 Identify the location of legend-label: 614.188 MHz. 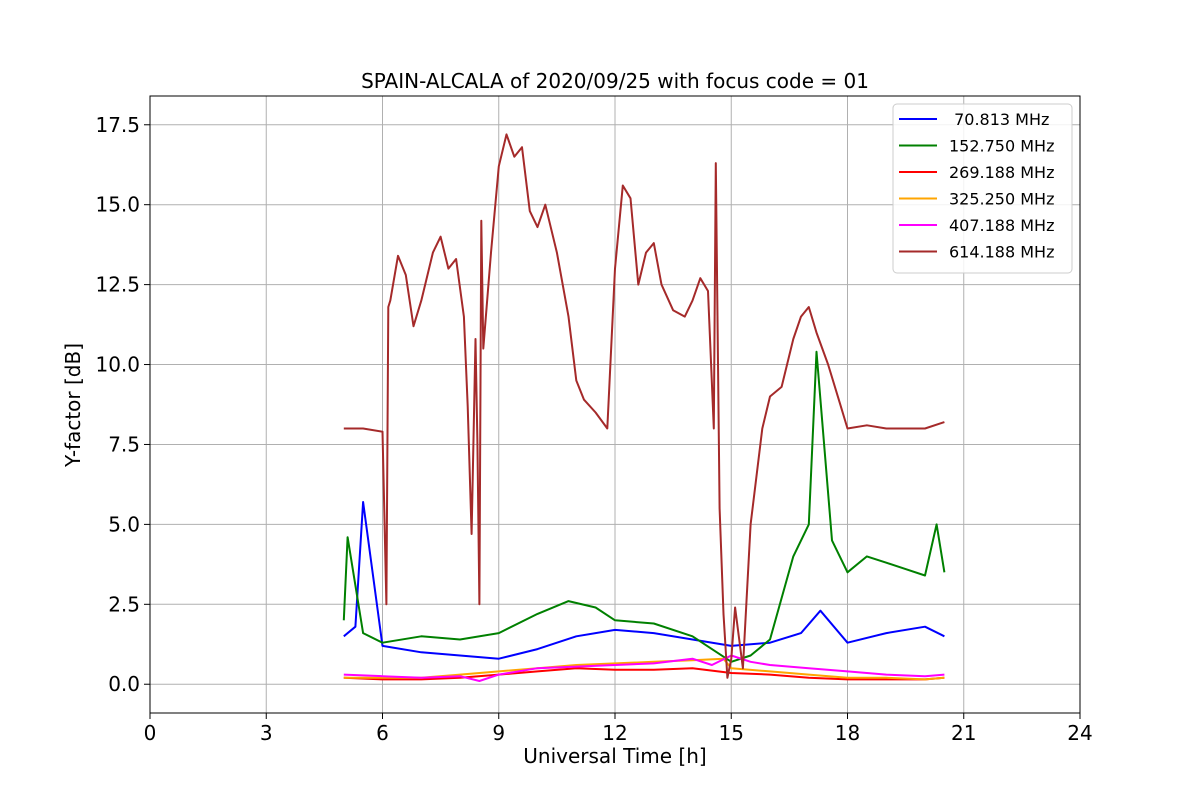
(1001, 252).